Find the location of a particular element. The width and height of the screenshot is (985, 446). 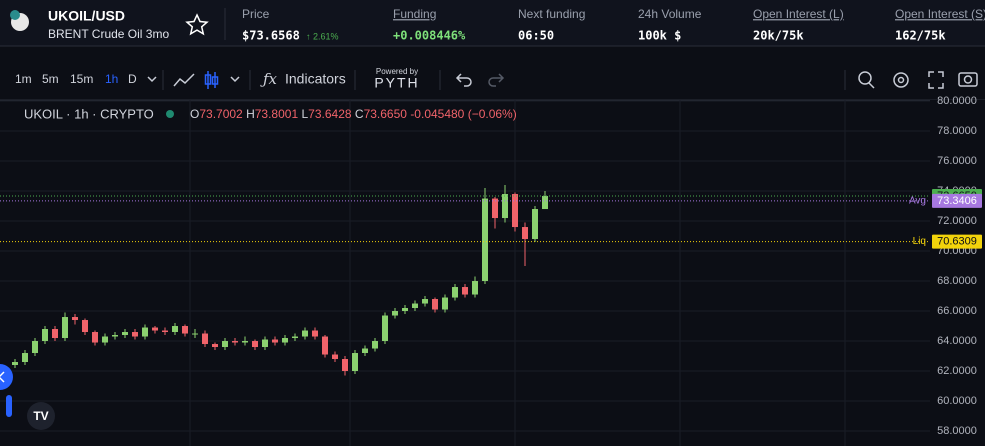

stat-value: +0.008446% is located at coordinates (429, 36).